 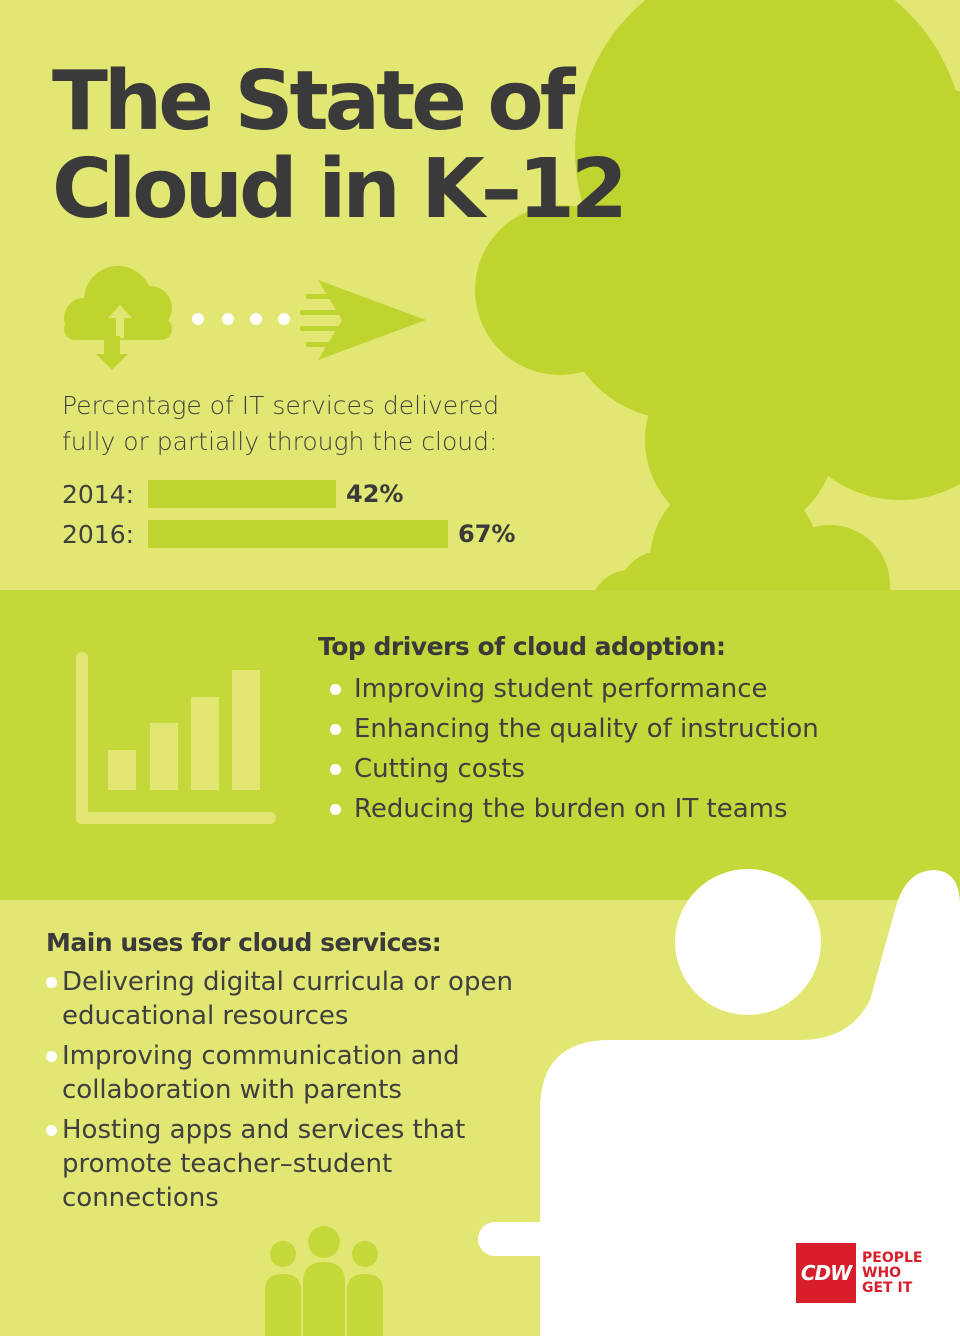 I want to click on list-item-text: Cutting costs, so click(x=439, y=769).